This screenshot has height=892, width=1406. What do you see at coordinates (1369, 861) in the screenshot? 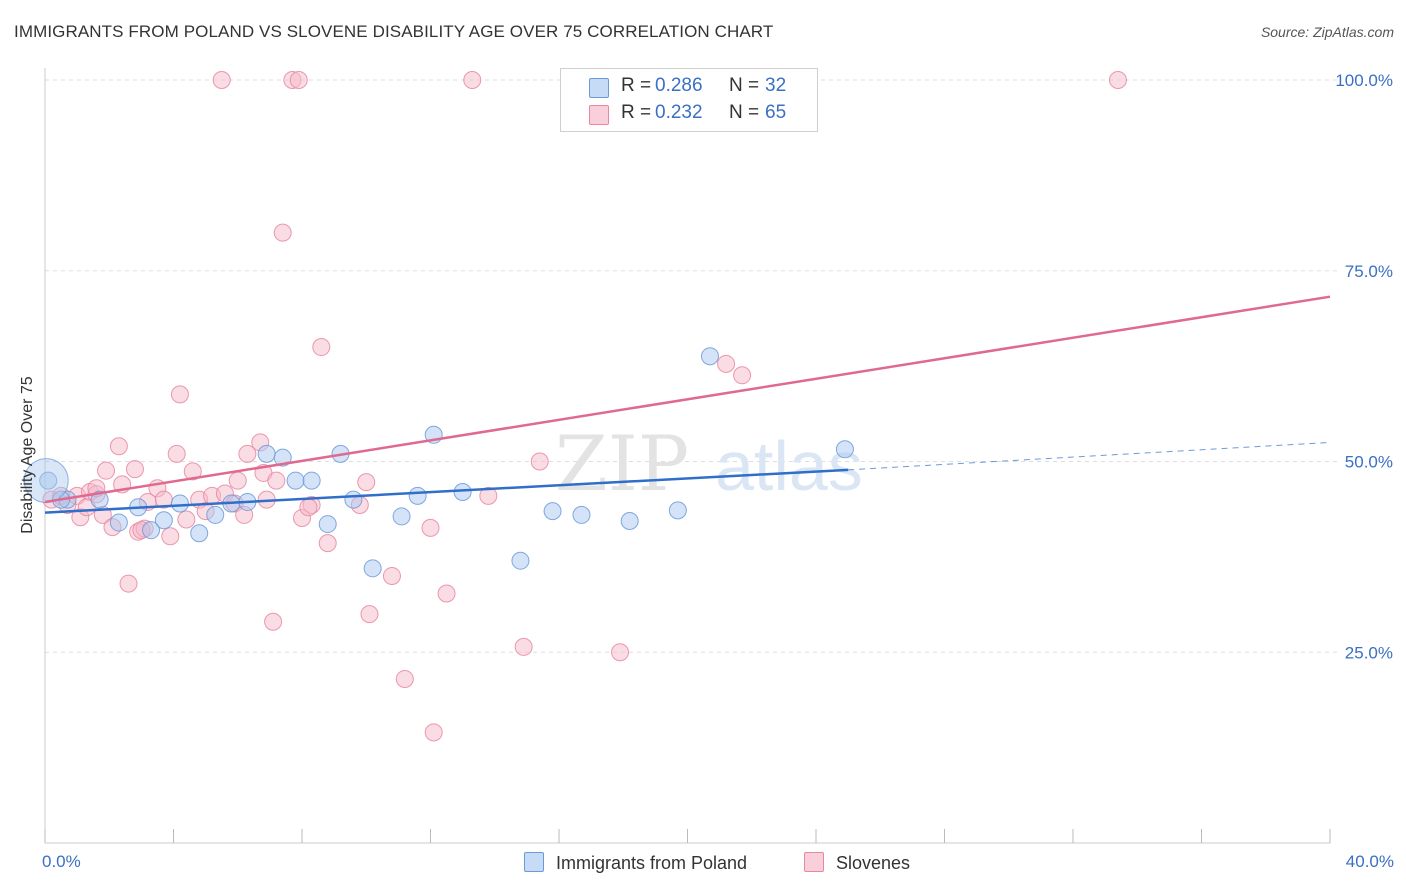
I see `x-tick-label-max: 40.0%` at bounding box center [1369, 861].